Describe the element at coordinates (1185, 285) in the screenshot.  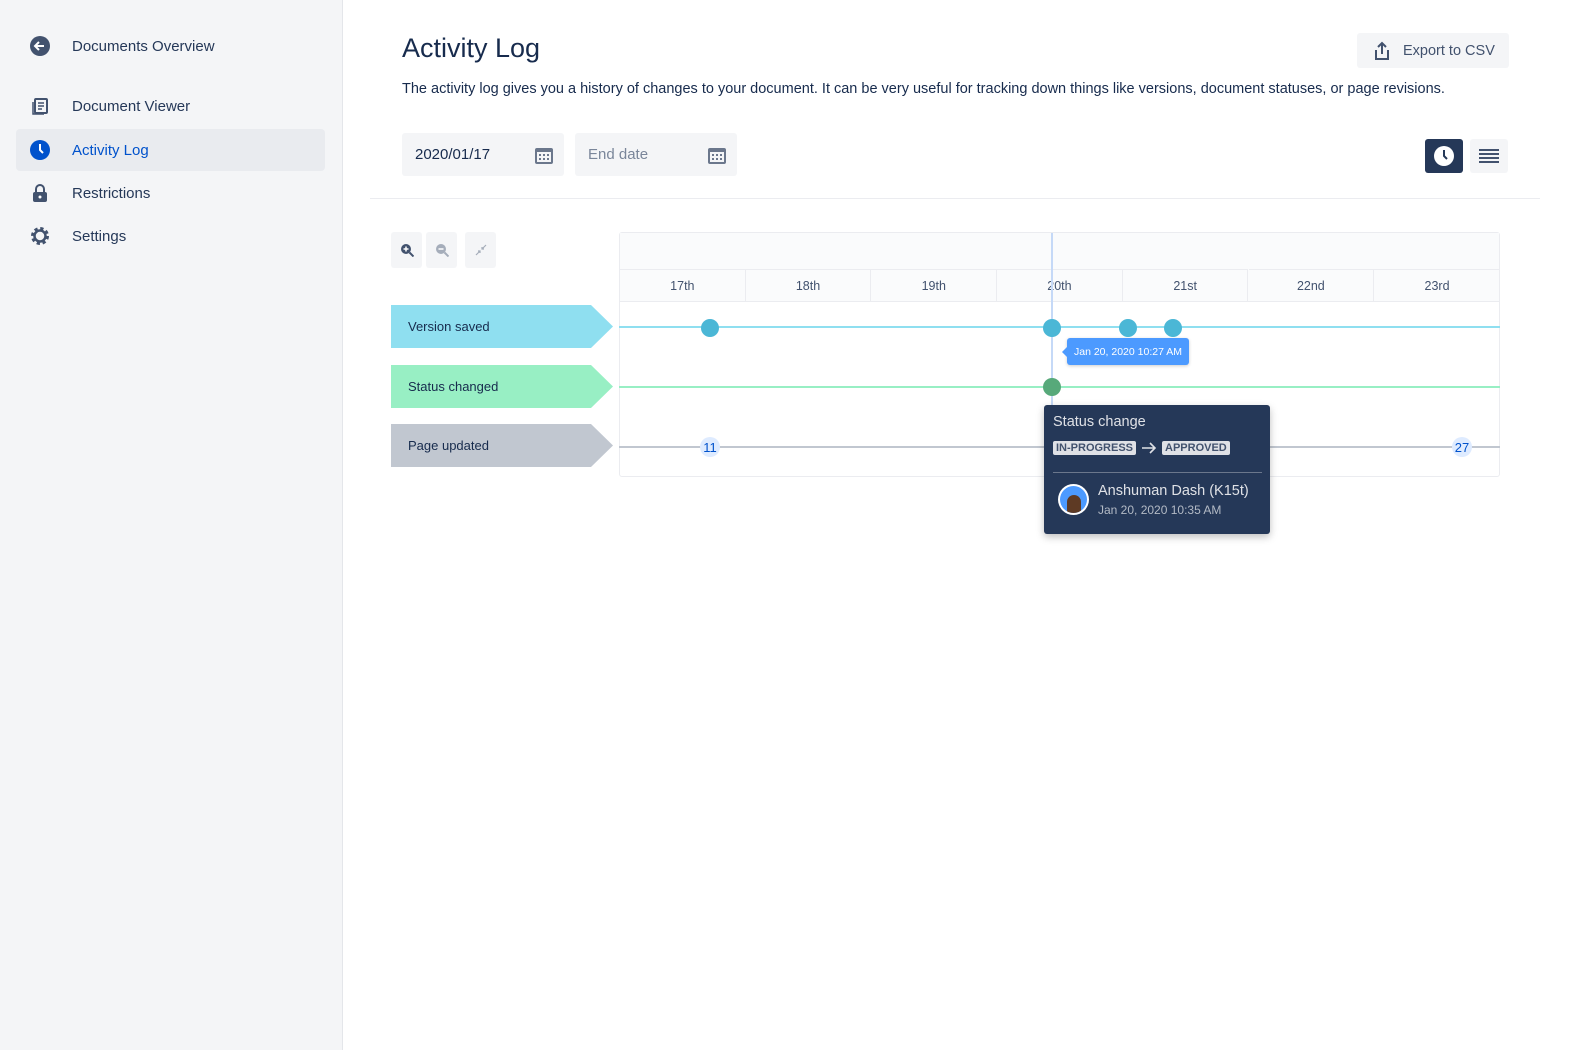
I see `day-column: 21st` at that location.